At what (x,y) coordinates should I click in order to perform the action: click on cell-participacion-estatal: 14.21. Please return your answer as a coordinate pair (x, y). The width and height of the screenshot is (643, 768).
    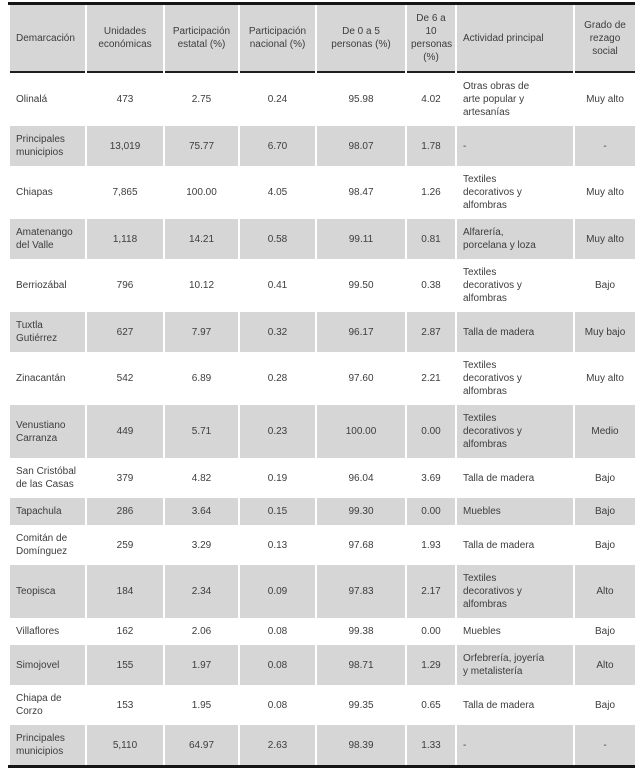
    Looking at the image, I should click on (201, 239).